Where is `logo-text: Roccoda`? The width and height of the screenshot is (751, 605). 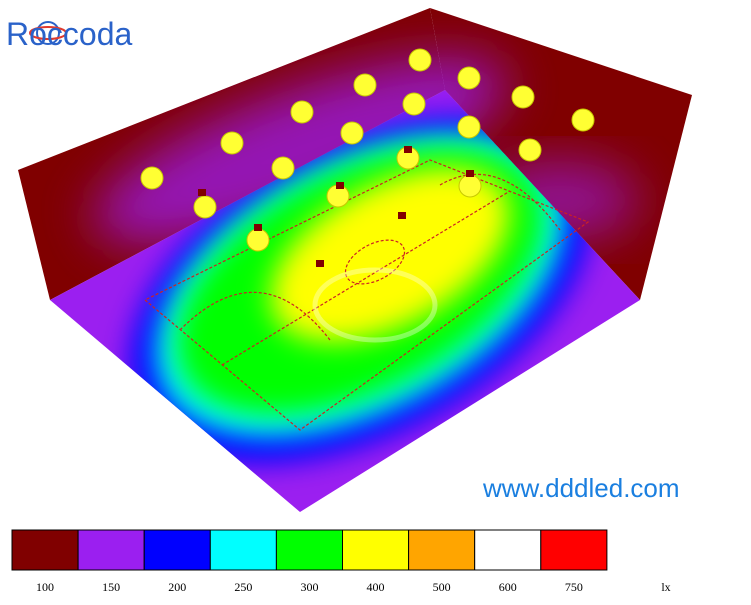 logo-text: Roccoda is located at coordinates (69, 34).